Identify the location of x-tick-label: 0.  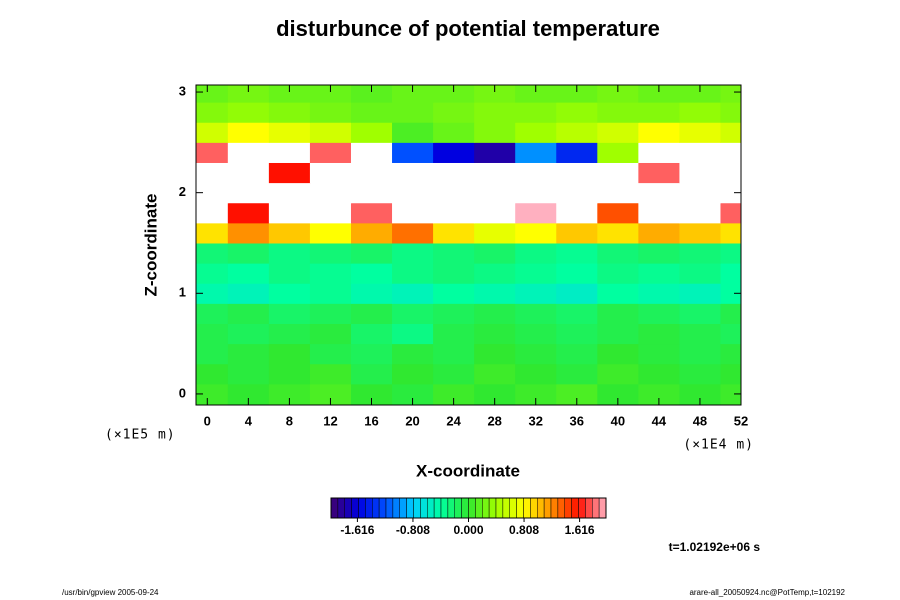
(207, 420).